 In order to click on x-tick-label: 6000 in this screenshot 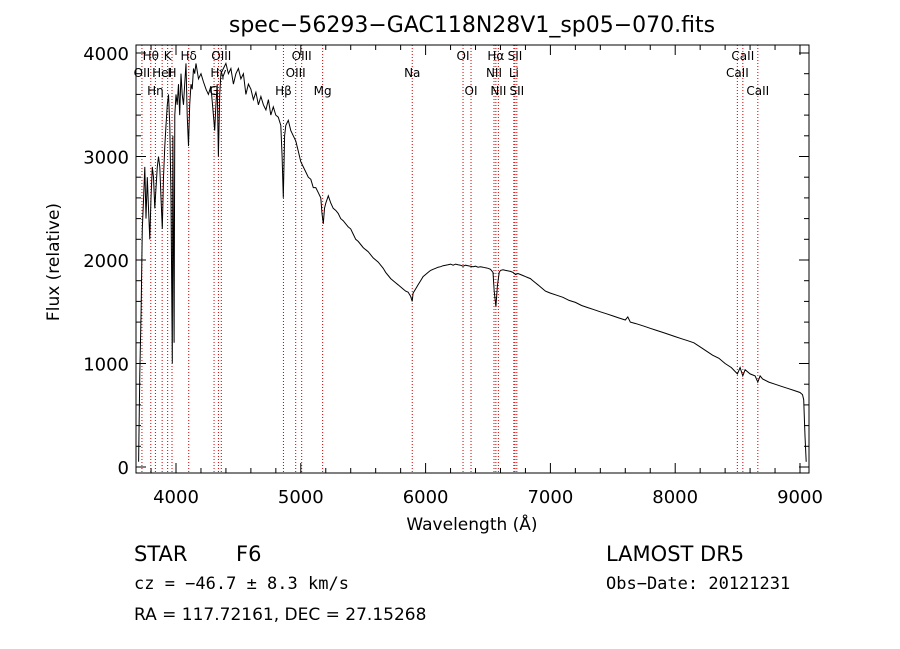, I will do `click(426, 497)`.